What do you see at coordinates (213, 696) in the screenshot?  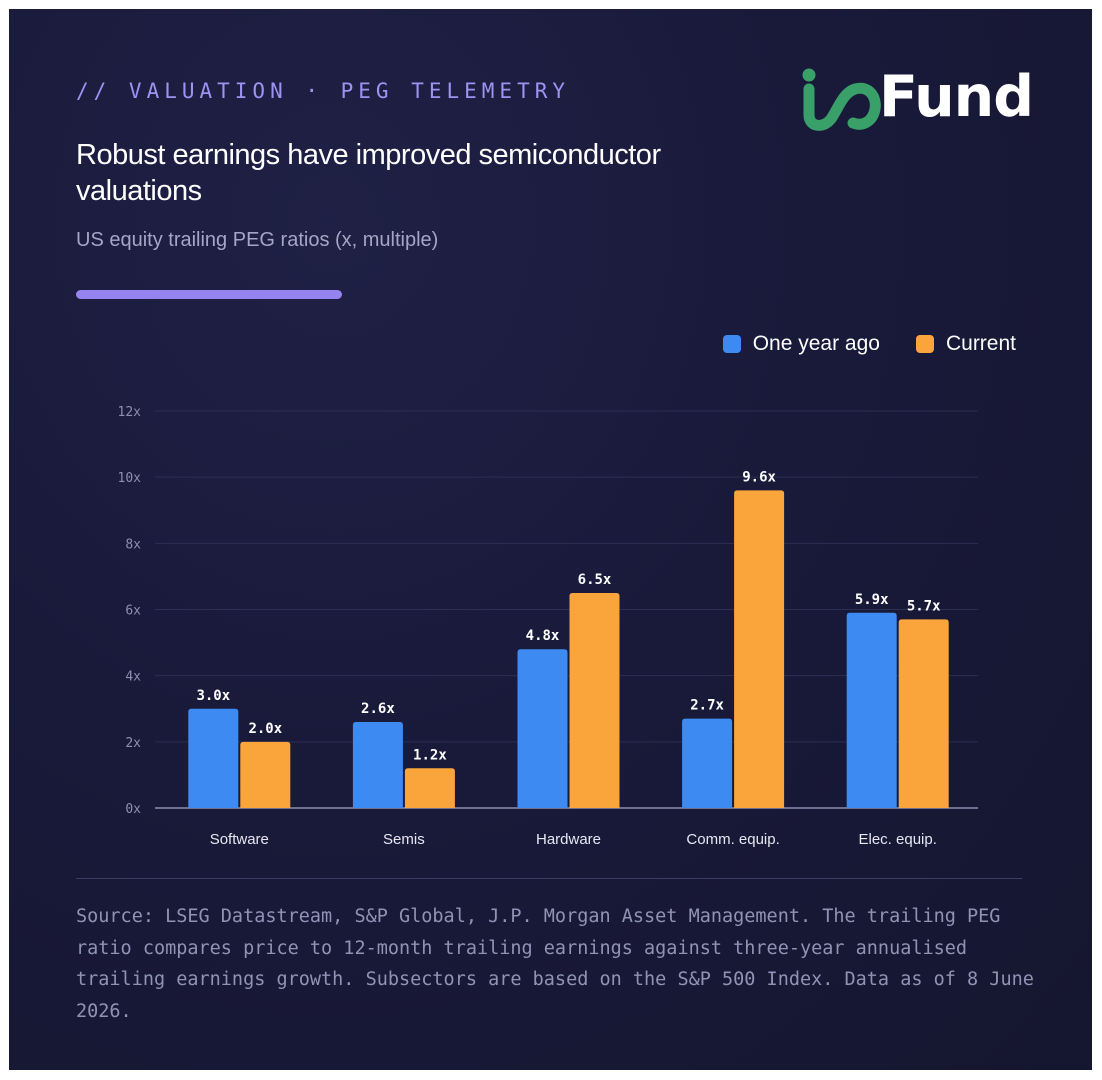 I see `data-label: 3.0x` at bounding box center [213, 696].